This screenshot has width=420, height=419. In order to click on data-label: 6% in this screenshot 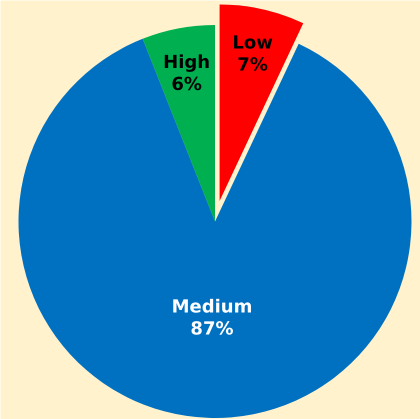, I will do `click(186, 84)`.